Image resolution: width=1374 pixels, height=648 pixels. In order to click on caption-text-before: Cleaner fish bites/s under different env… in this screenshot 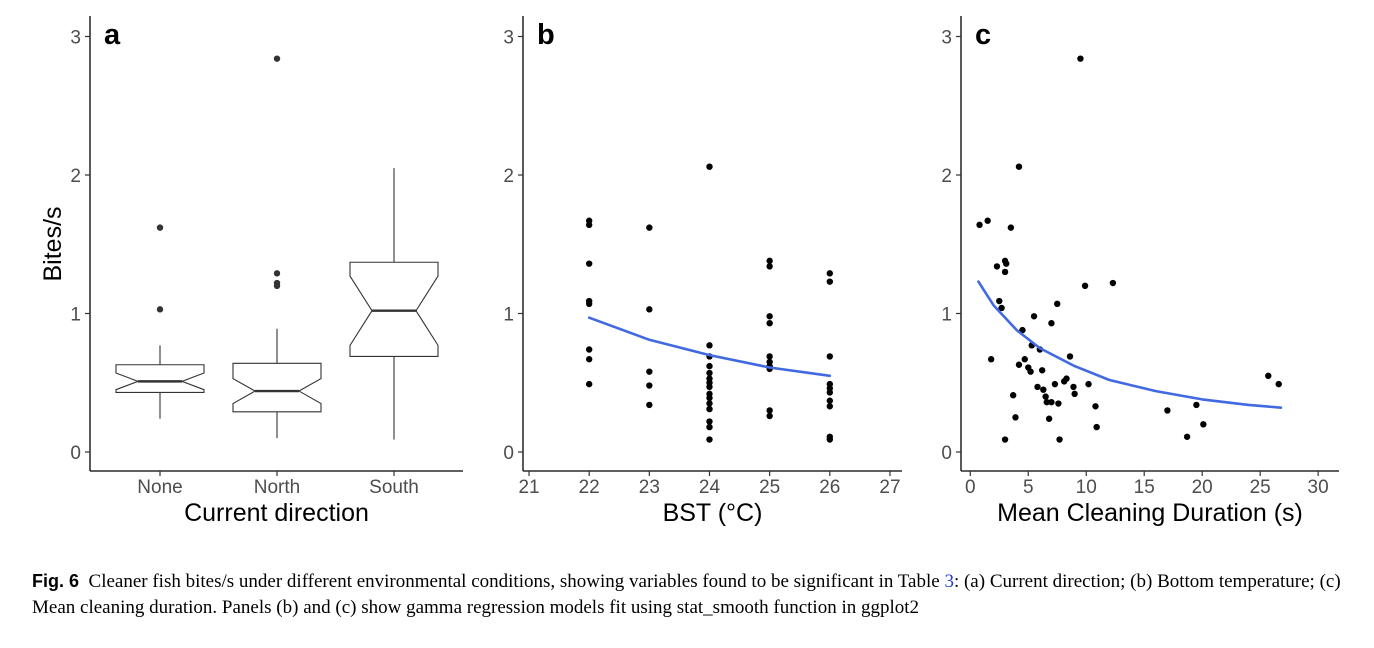, I will do `click(516, 581)`.